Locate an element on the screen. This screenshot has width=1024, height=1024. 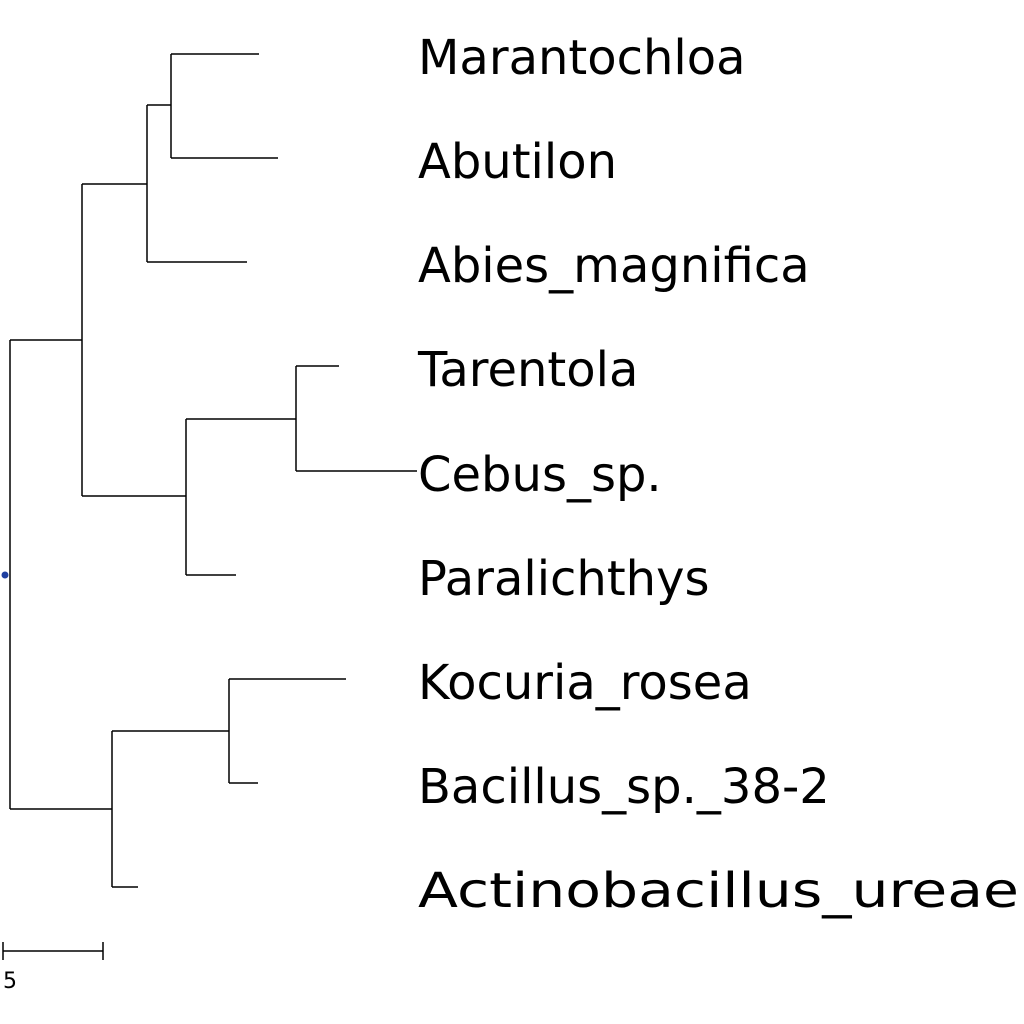
leaf-label-abies-magnifica: Abies_magnifica is located at coordinates (614, 266).